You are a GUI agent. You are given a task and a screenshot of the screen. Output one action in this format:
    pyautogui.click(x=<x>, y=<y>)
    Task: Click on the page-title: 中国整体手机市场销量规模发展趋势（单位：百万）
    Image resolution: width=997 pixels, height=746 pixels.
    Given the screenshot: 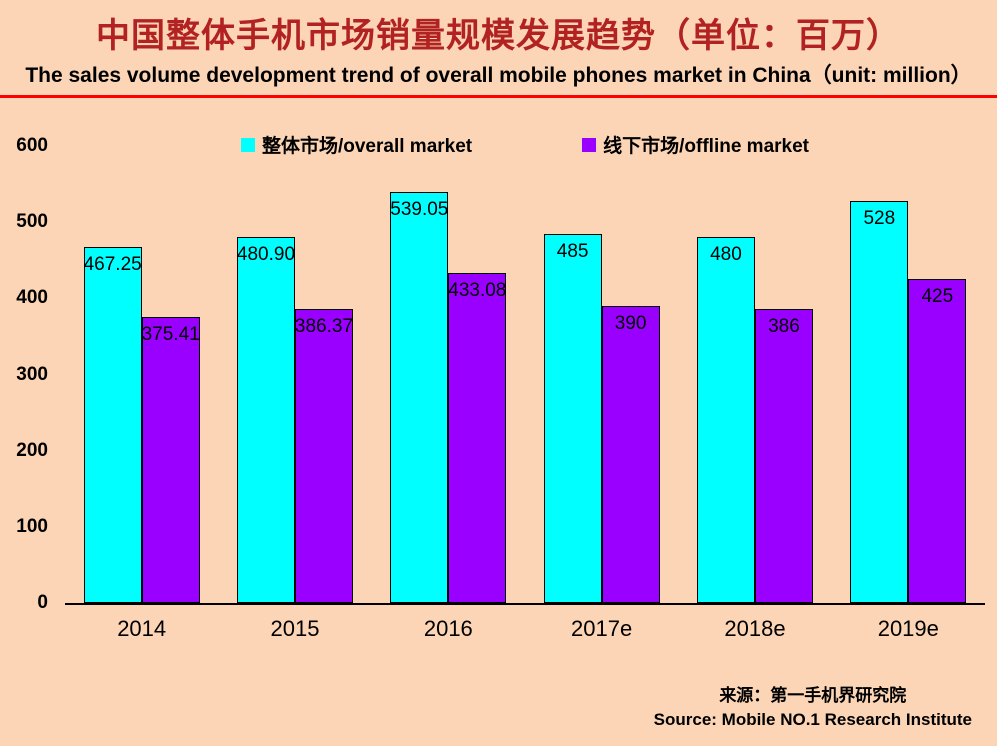 What is the action you would take?
    pyautogui.click(x=498, y=36)
    